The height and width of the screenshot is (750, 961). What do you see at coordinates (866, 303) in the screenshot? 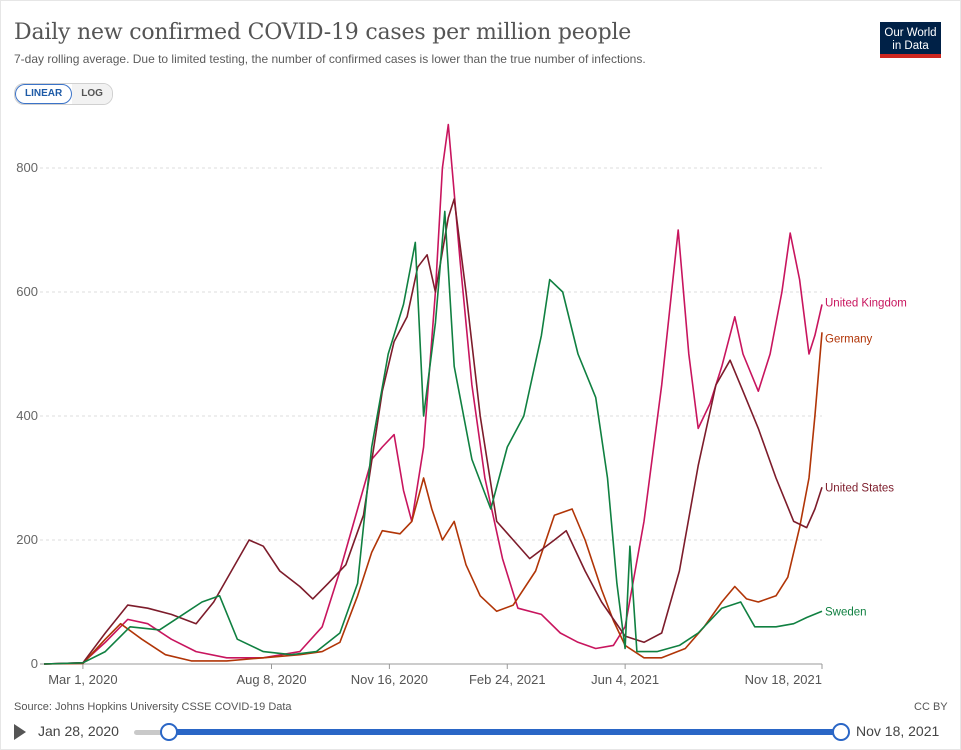
I see `series-label-united-kingdom: United Kingdom` at bounding box center [866, 303].